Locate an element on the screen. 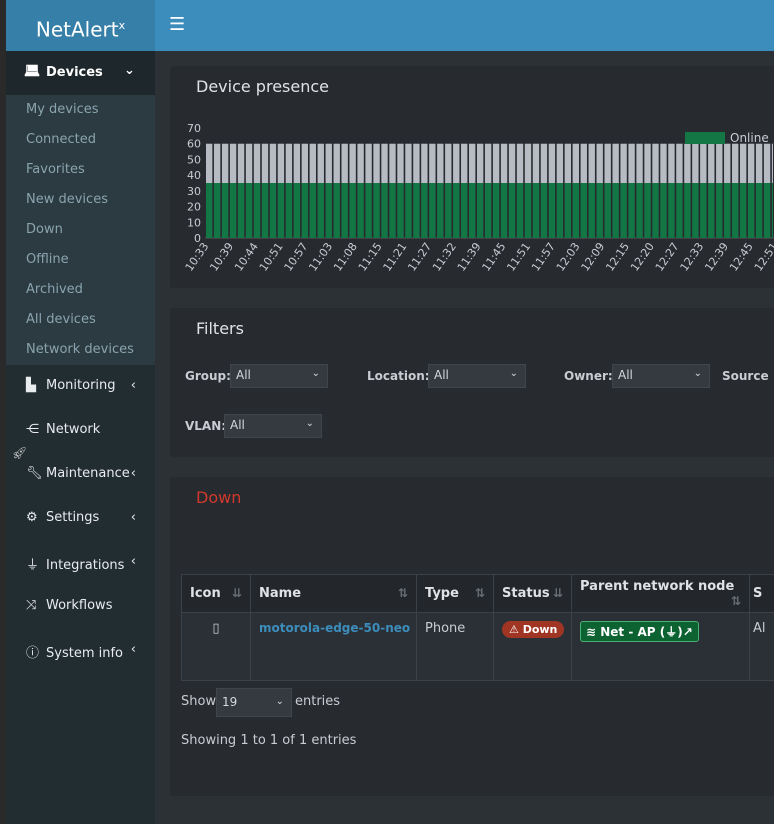  sidebar-item-workflows: ⤨ Workflows is located at coordinates (86, 605).